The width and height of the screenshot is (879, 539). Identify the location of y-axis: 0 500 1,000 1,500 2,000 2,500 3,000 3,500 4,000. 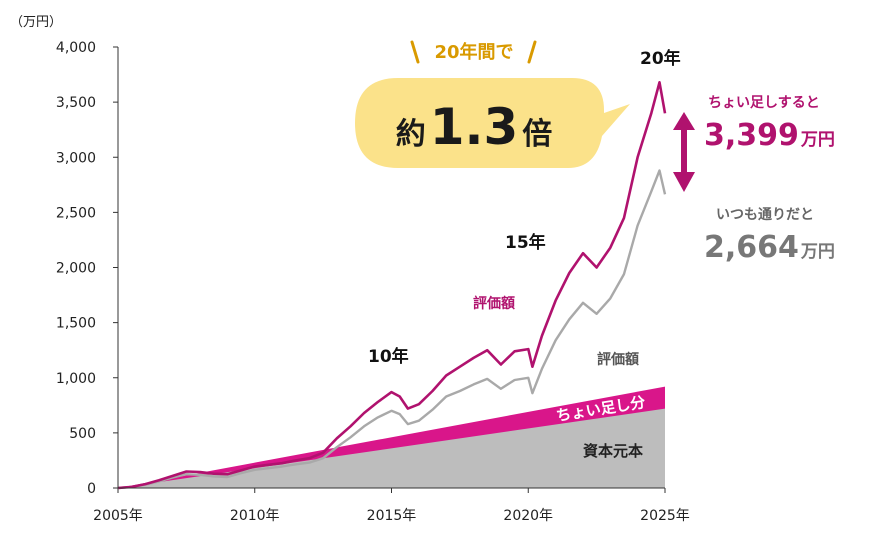
(87, 268).